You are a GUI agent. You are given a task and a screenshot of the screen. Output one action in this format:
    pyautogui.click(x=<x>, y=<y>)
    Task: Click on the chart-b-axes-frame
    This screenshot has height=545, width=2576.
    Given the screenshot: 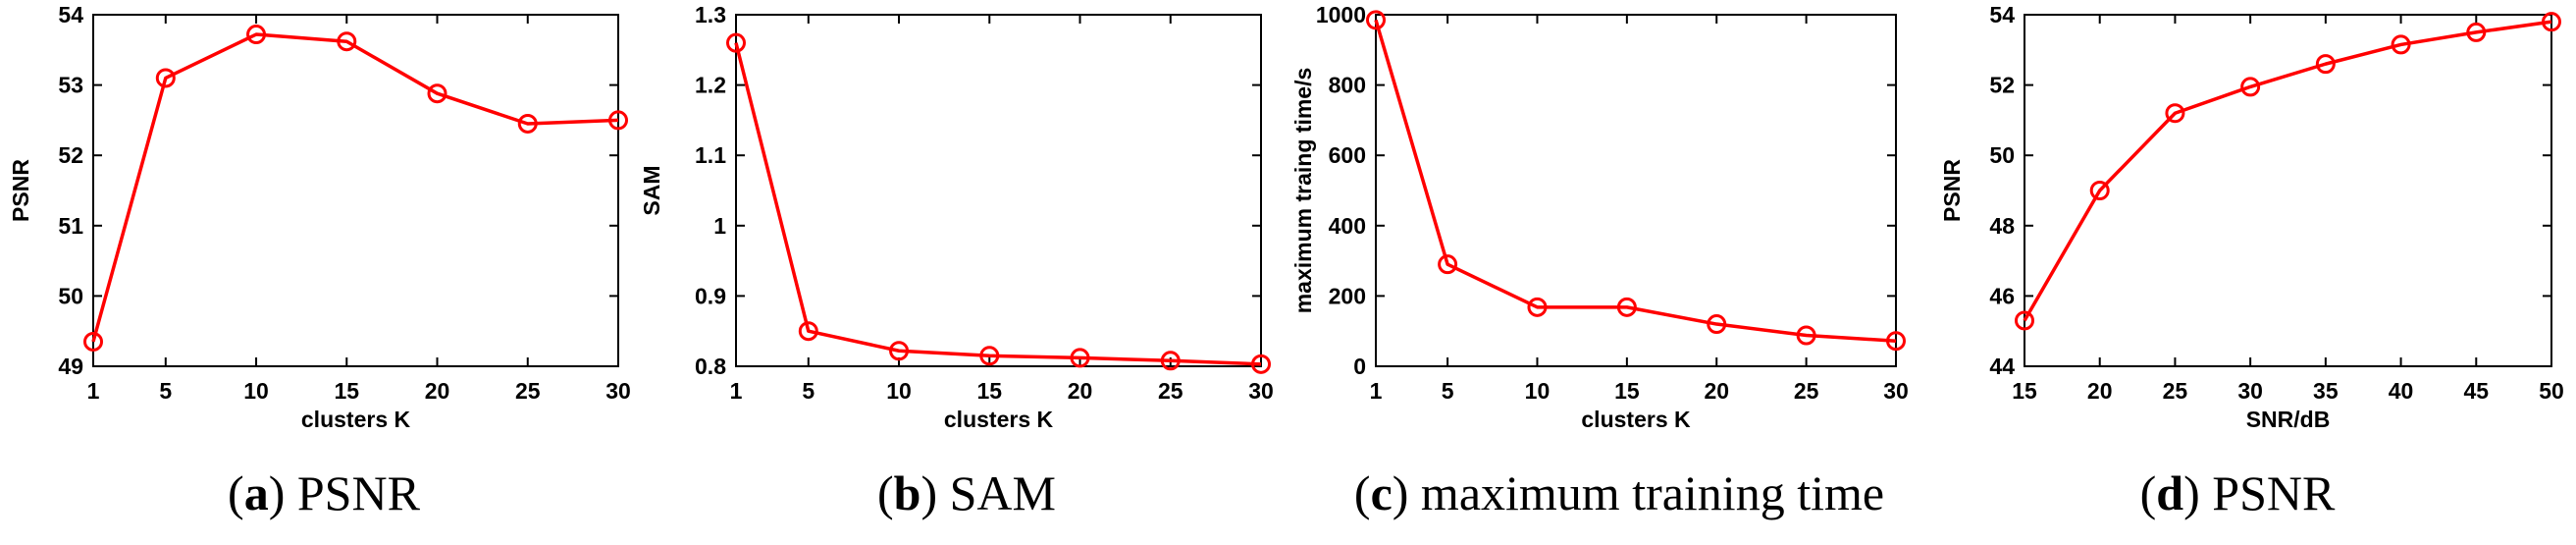 What is the action you would take?
    pyautogui.click(x=998, y=190)
    